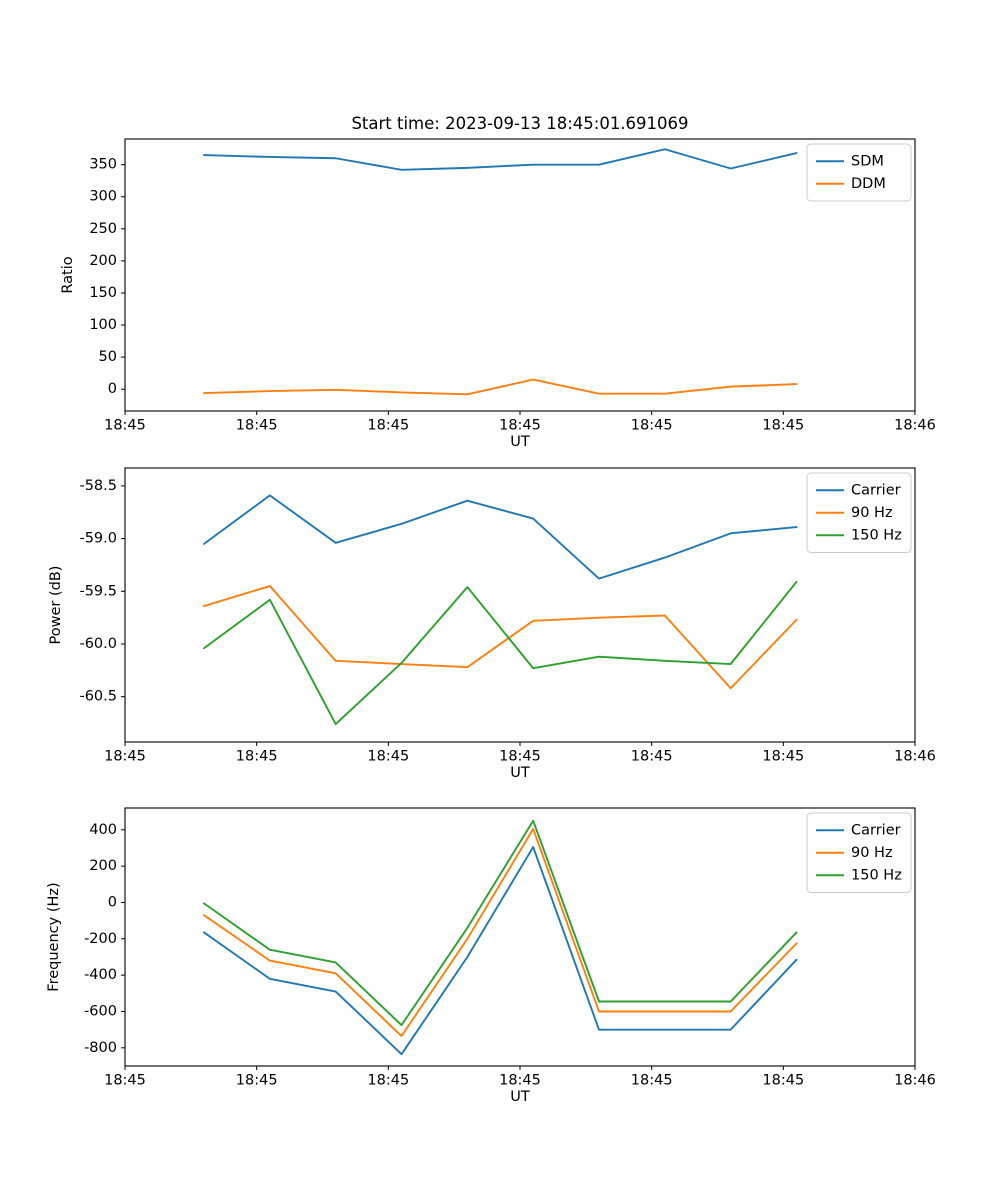 The height and width of the screenshot is (1200, 1000). I want to click on y-axis-label: Ratio, so click(68, 274).